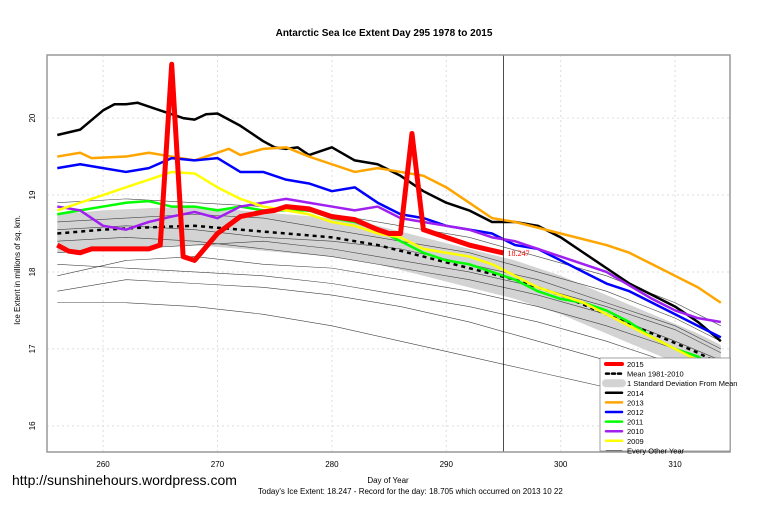  I want to click on legend-item: 2015, so click(635, 364).